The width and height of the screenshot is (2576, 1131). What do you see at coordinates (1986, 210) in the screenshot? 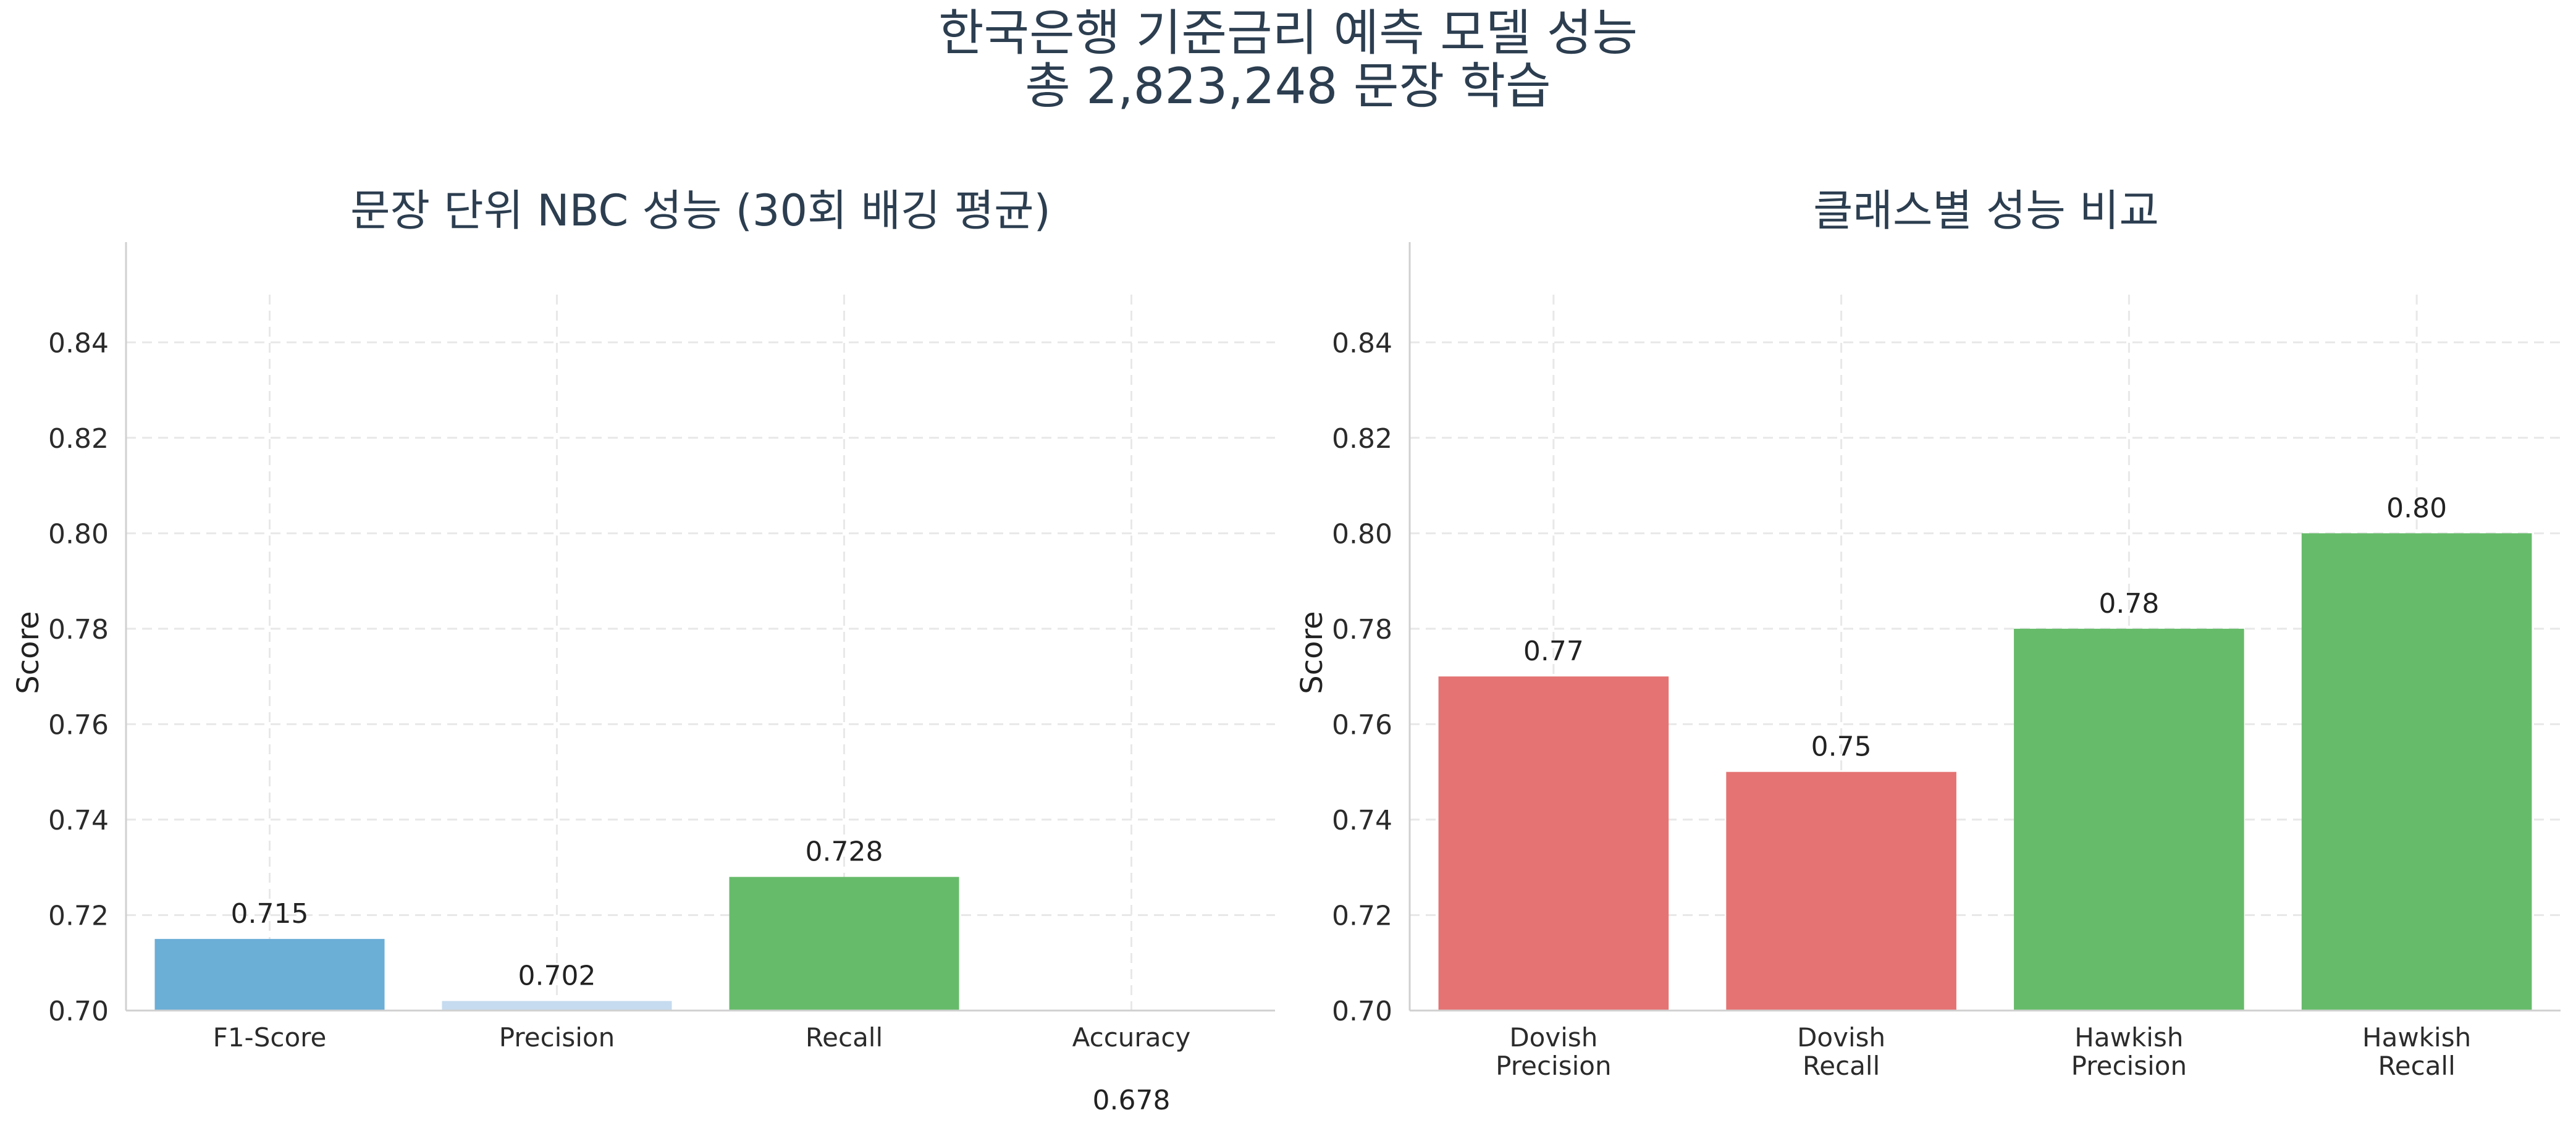
I see `chart-title: 클래스별 성능 비교` at bounding box center [1986, 210].